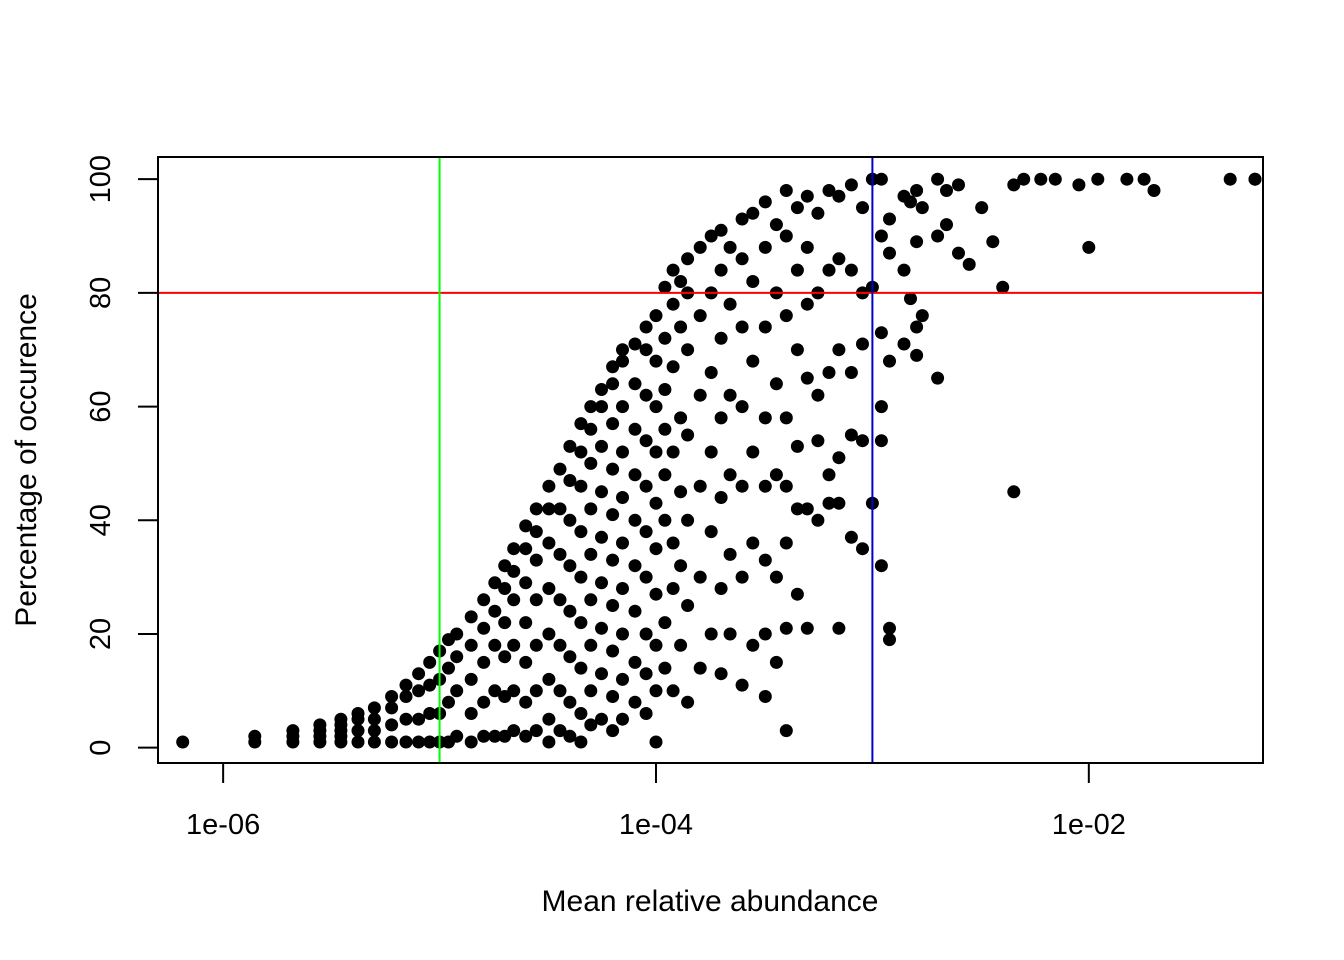 The width and height of the screenshot is (1344, 960). Describe the element at coordinates (121, 455) in the screenshot. I see `y-axis: 0 20 40 60 80 100` at that location.